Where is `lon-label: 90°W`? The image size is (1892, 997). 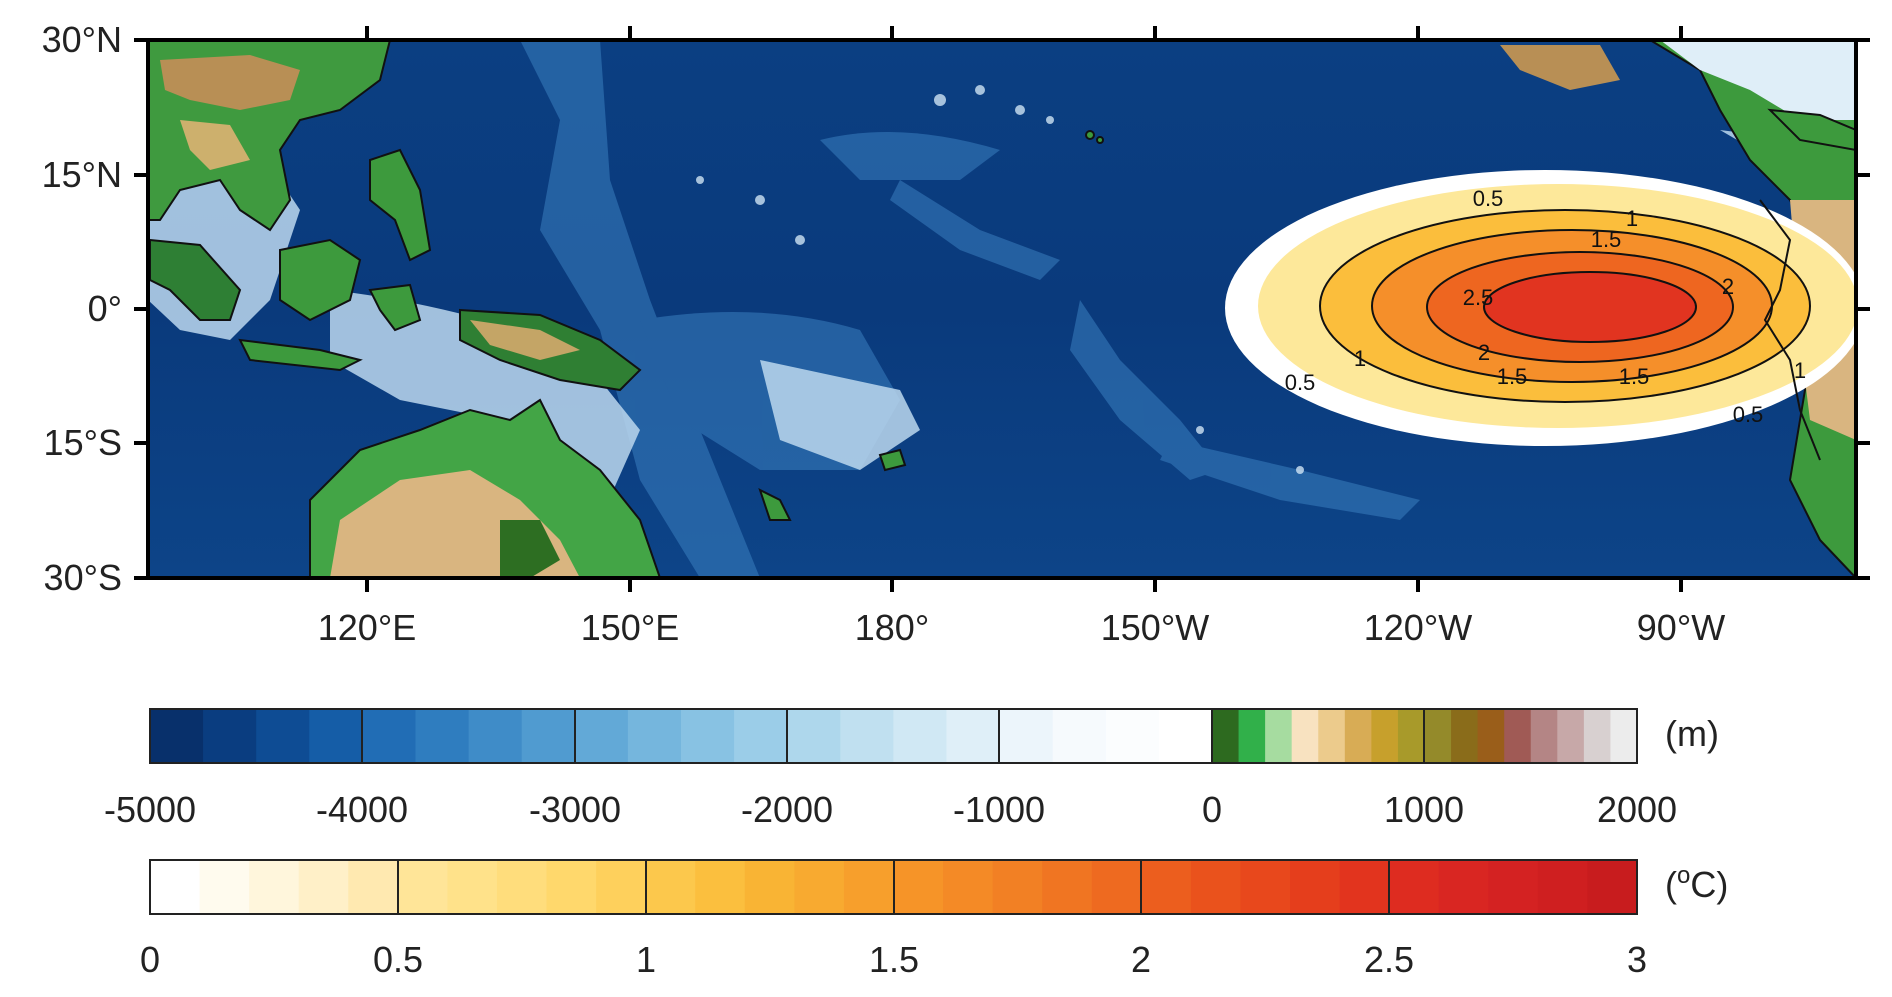 lon-label: 90°W is located at coordinates (1681, 627).